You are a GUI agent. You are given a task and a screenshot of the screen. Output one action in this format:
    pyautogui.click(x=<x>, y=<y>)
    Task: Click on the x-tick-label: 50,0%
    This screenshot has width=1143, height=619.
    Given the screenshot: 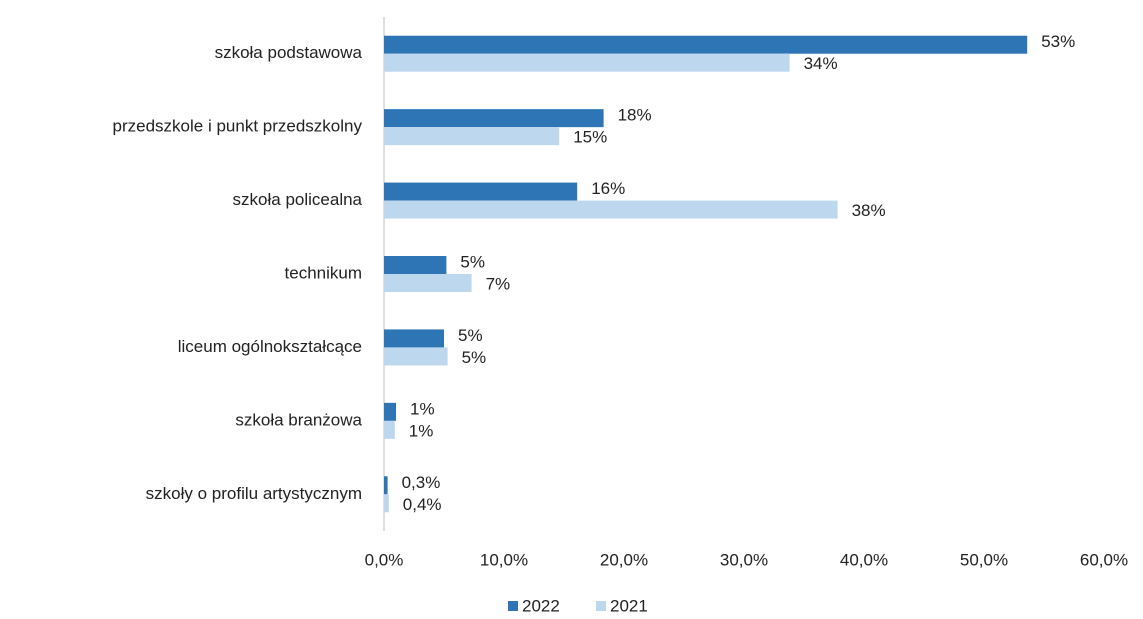 What is the action you would take?
    pyautogui.click(x=984, y=559)
    